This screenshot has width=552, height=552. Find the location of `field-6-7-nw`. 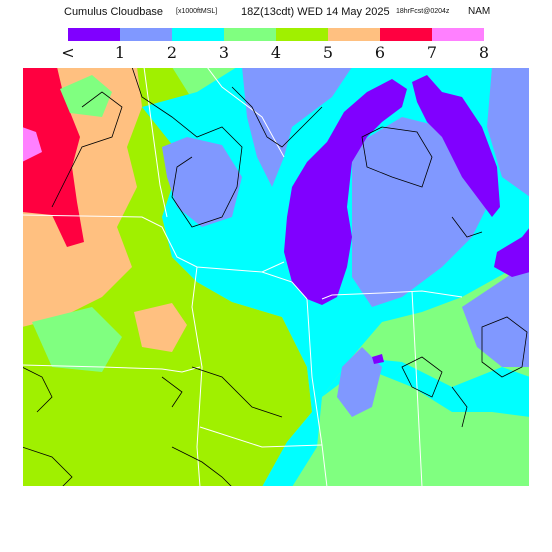

field-6-7-nw is located at coordinates (53, 157).